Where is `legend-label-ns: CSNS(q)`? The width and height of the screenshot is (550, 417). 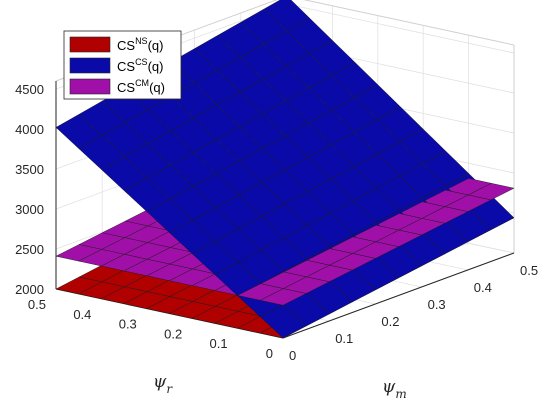
legend-label-ns: CSNS(q) is located at coordinates (140, 44).